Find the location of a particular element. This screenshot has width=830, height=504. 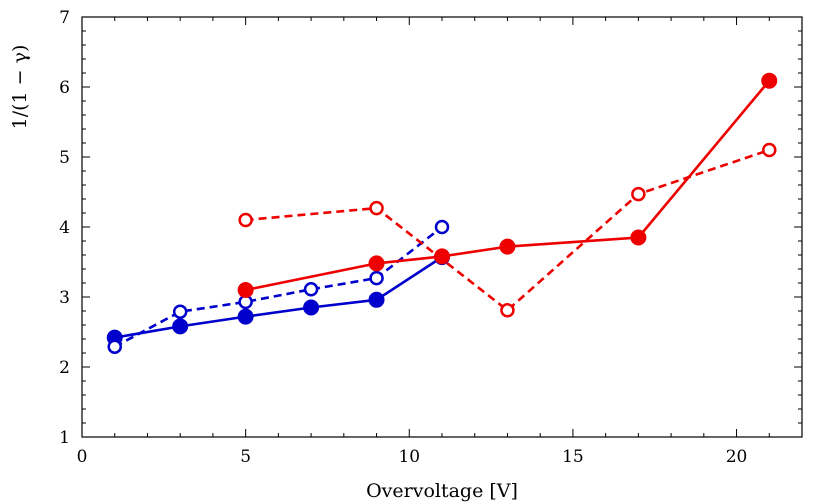

x-tick-label: 10 is located at coordinates (409, 457).